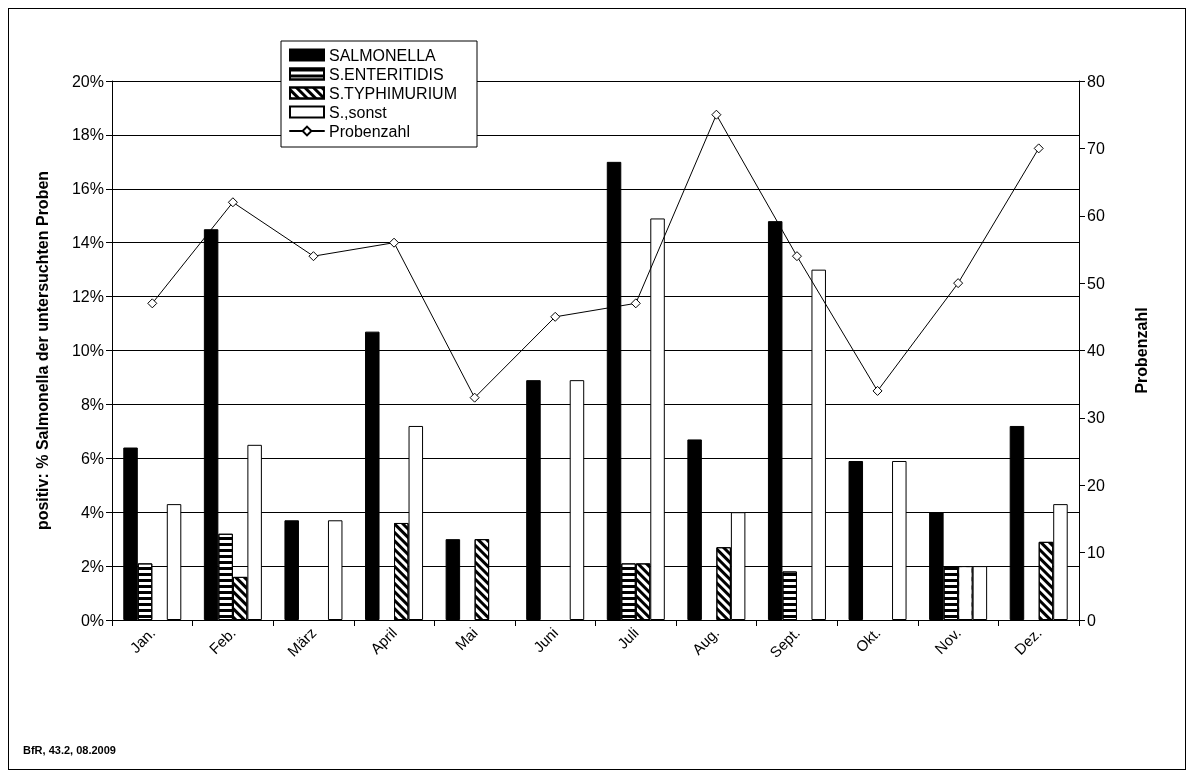  Describe the element at coordinates (92, 512) in the screenshot. I see `y-tick-label: 4%` at that location.